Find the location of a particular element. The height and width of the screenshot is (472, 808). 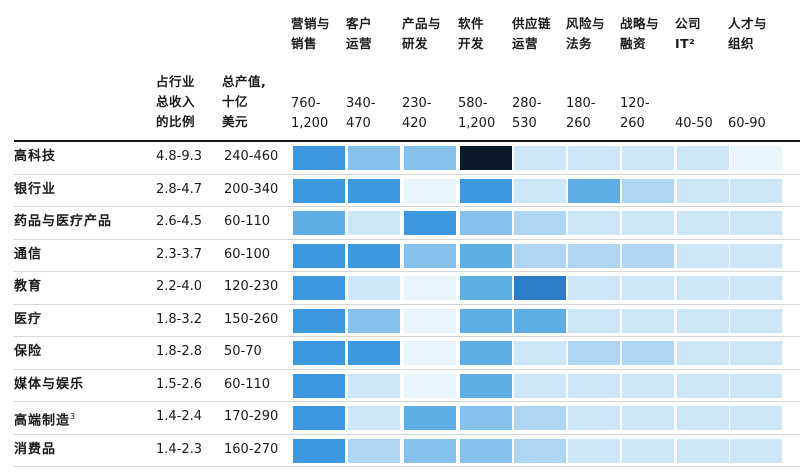

column-header: 供应链 运营 is located at coordinates (532, 33).